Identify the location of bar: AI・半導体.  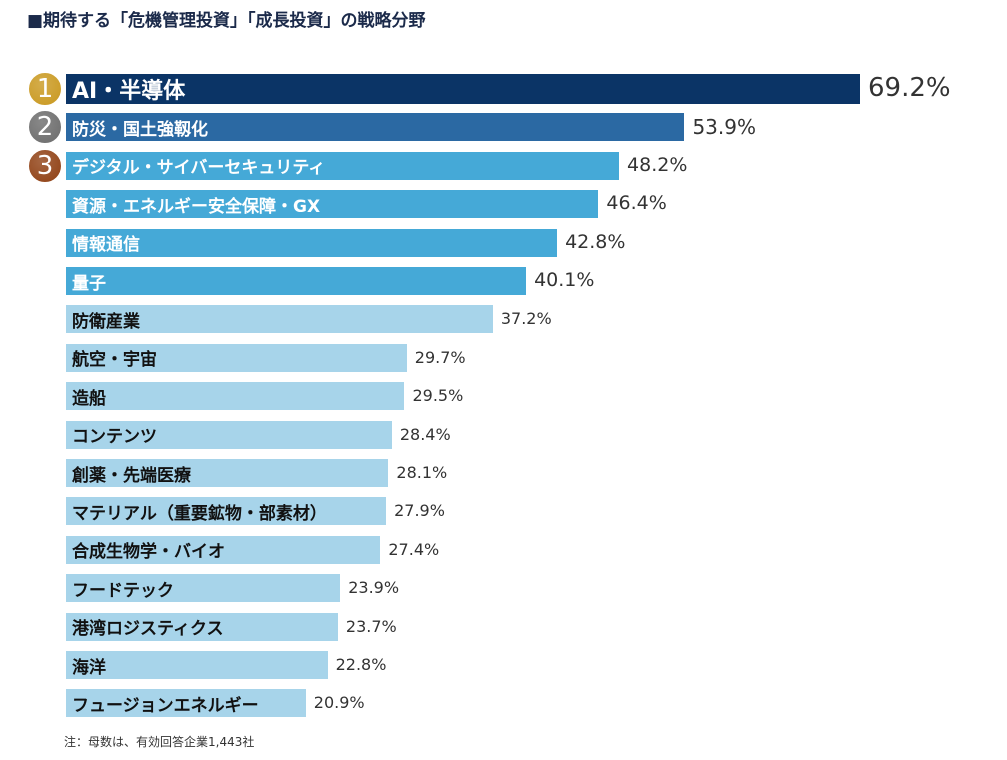
(463, 89).